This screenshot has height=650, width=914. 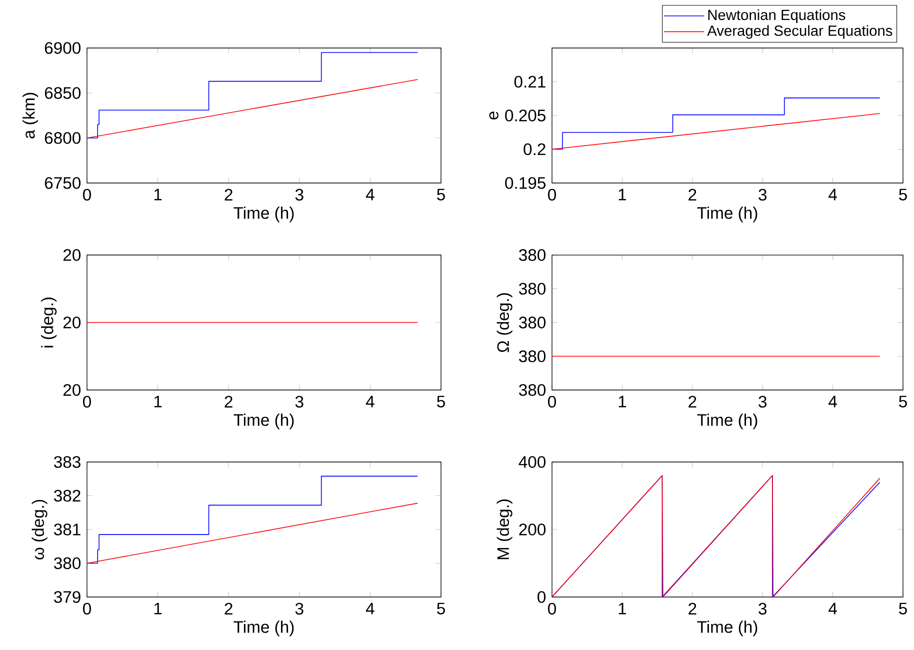 I want to click on y-tick-label: 383, so click(x=67, y=462).